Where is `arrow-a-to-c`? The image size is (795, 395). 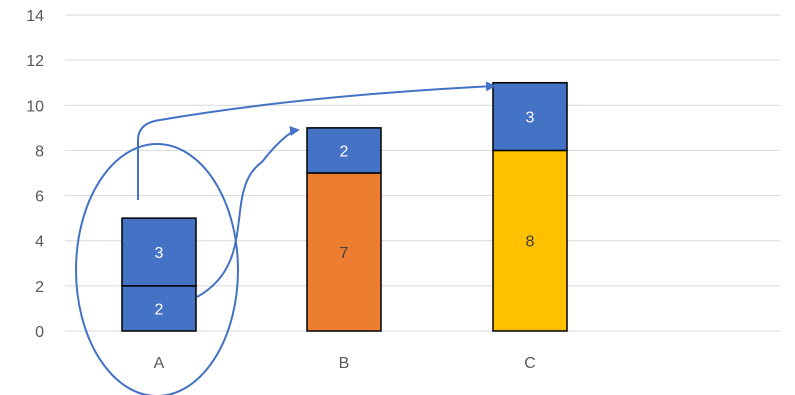
arrow-a-to-c is located at coordinates (316, 140).